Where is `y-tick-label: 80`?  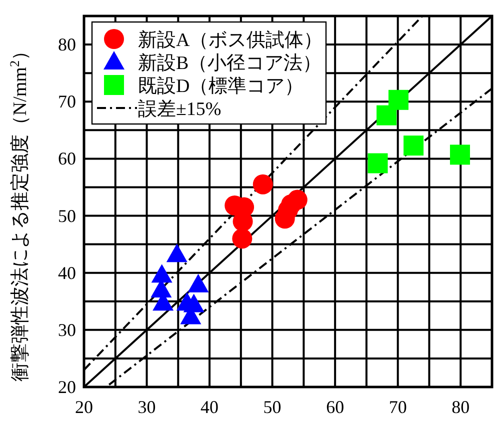 y-tick-label: 80 is located at coordinates (67, 44).